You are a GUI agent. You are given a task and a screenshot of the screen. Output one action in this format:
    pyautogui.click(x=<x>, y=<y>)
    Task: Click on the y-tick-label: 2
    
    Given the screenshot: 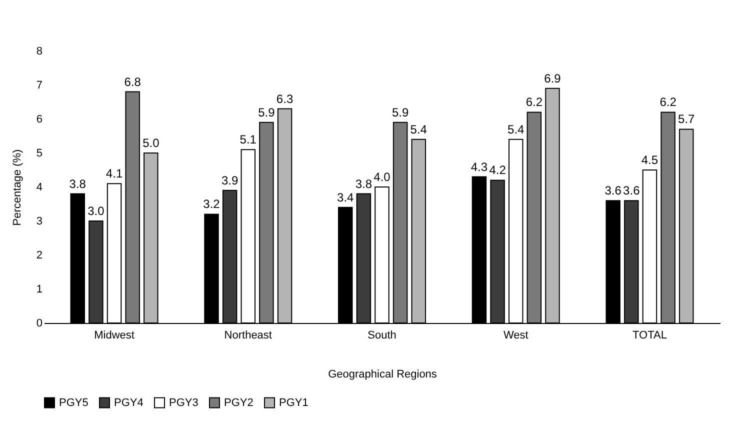 What is the action you would take?
    pyautogui.click(x=39, y=256)
    